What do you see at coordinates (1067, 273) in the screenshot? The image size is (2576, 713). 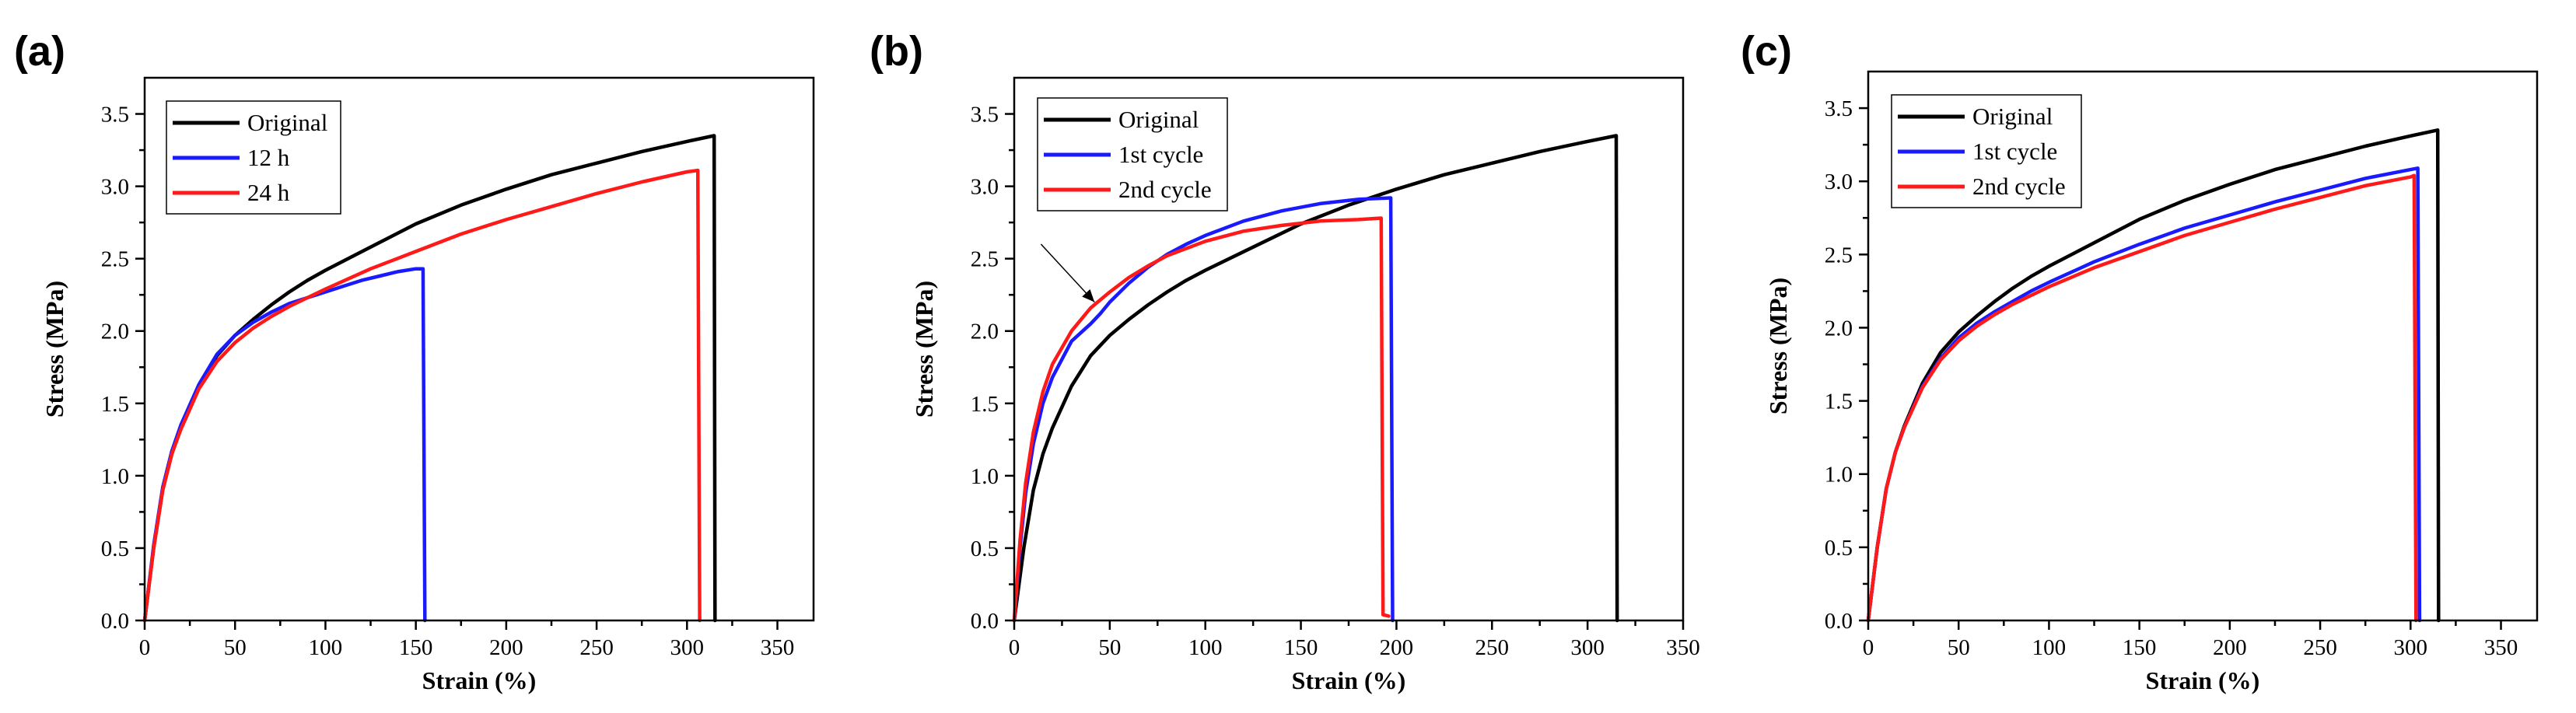 I see `annotation-arrow-shaft` at bounding box center [1067, 273].